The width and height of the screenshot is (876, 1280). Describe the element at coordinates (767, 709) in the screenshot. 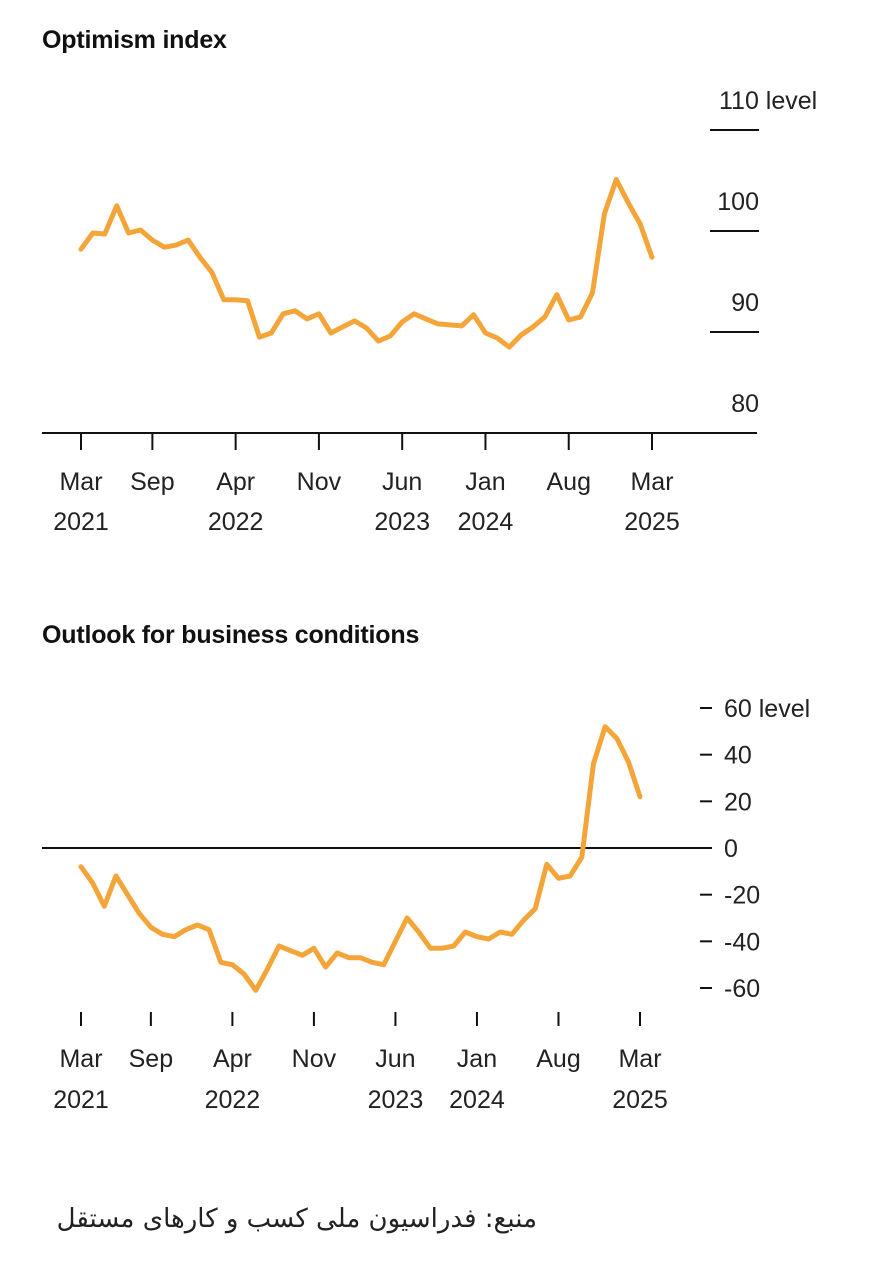

I see `y-tick-label: 60 level` at that location.